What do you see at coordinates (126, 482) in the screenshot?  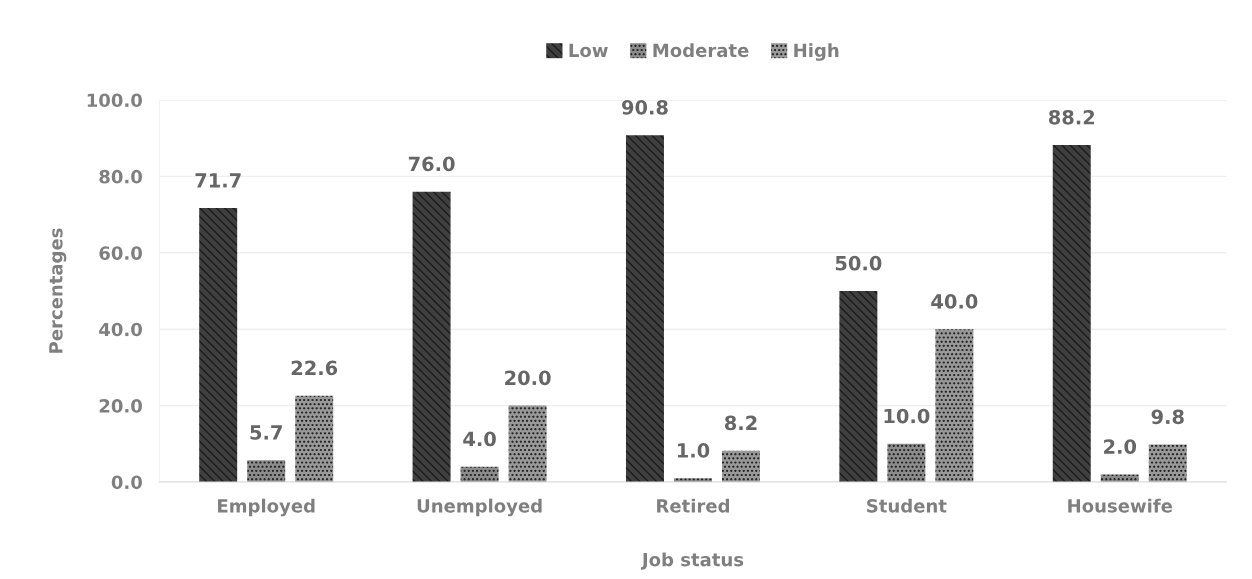 I see `y-tick-label: 0.0` at bounding box center [126, 482].